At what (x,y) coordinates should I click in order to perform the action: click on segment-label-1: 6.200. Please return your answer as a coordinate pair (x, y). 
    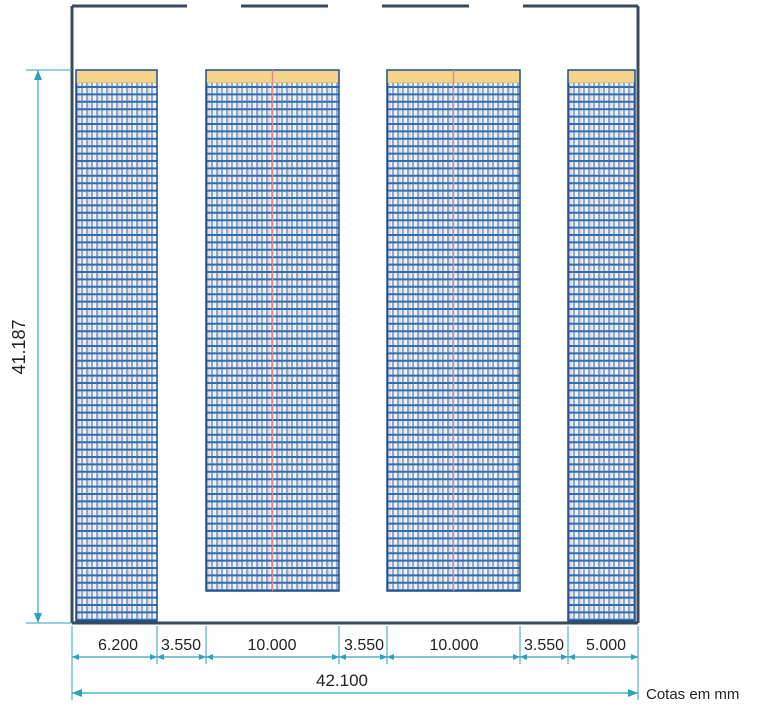
    Looking at the image, I should click on (118, 645).